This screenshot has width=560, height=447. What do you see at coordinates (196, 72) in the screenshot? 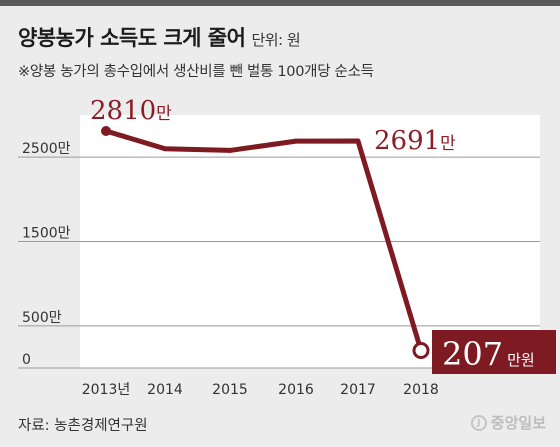
I see `chart-subtitle: ※양봉 농가의 총수입에서 생산비를 뺀 벌통 100개당 순소득` at bounding box center [196, 72].